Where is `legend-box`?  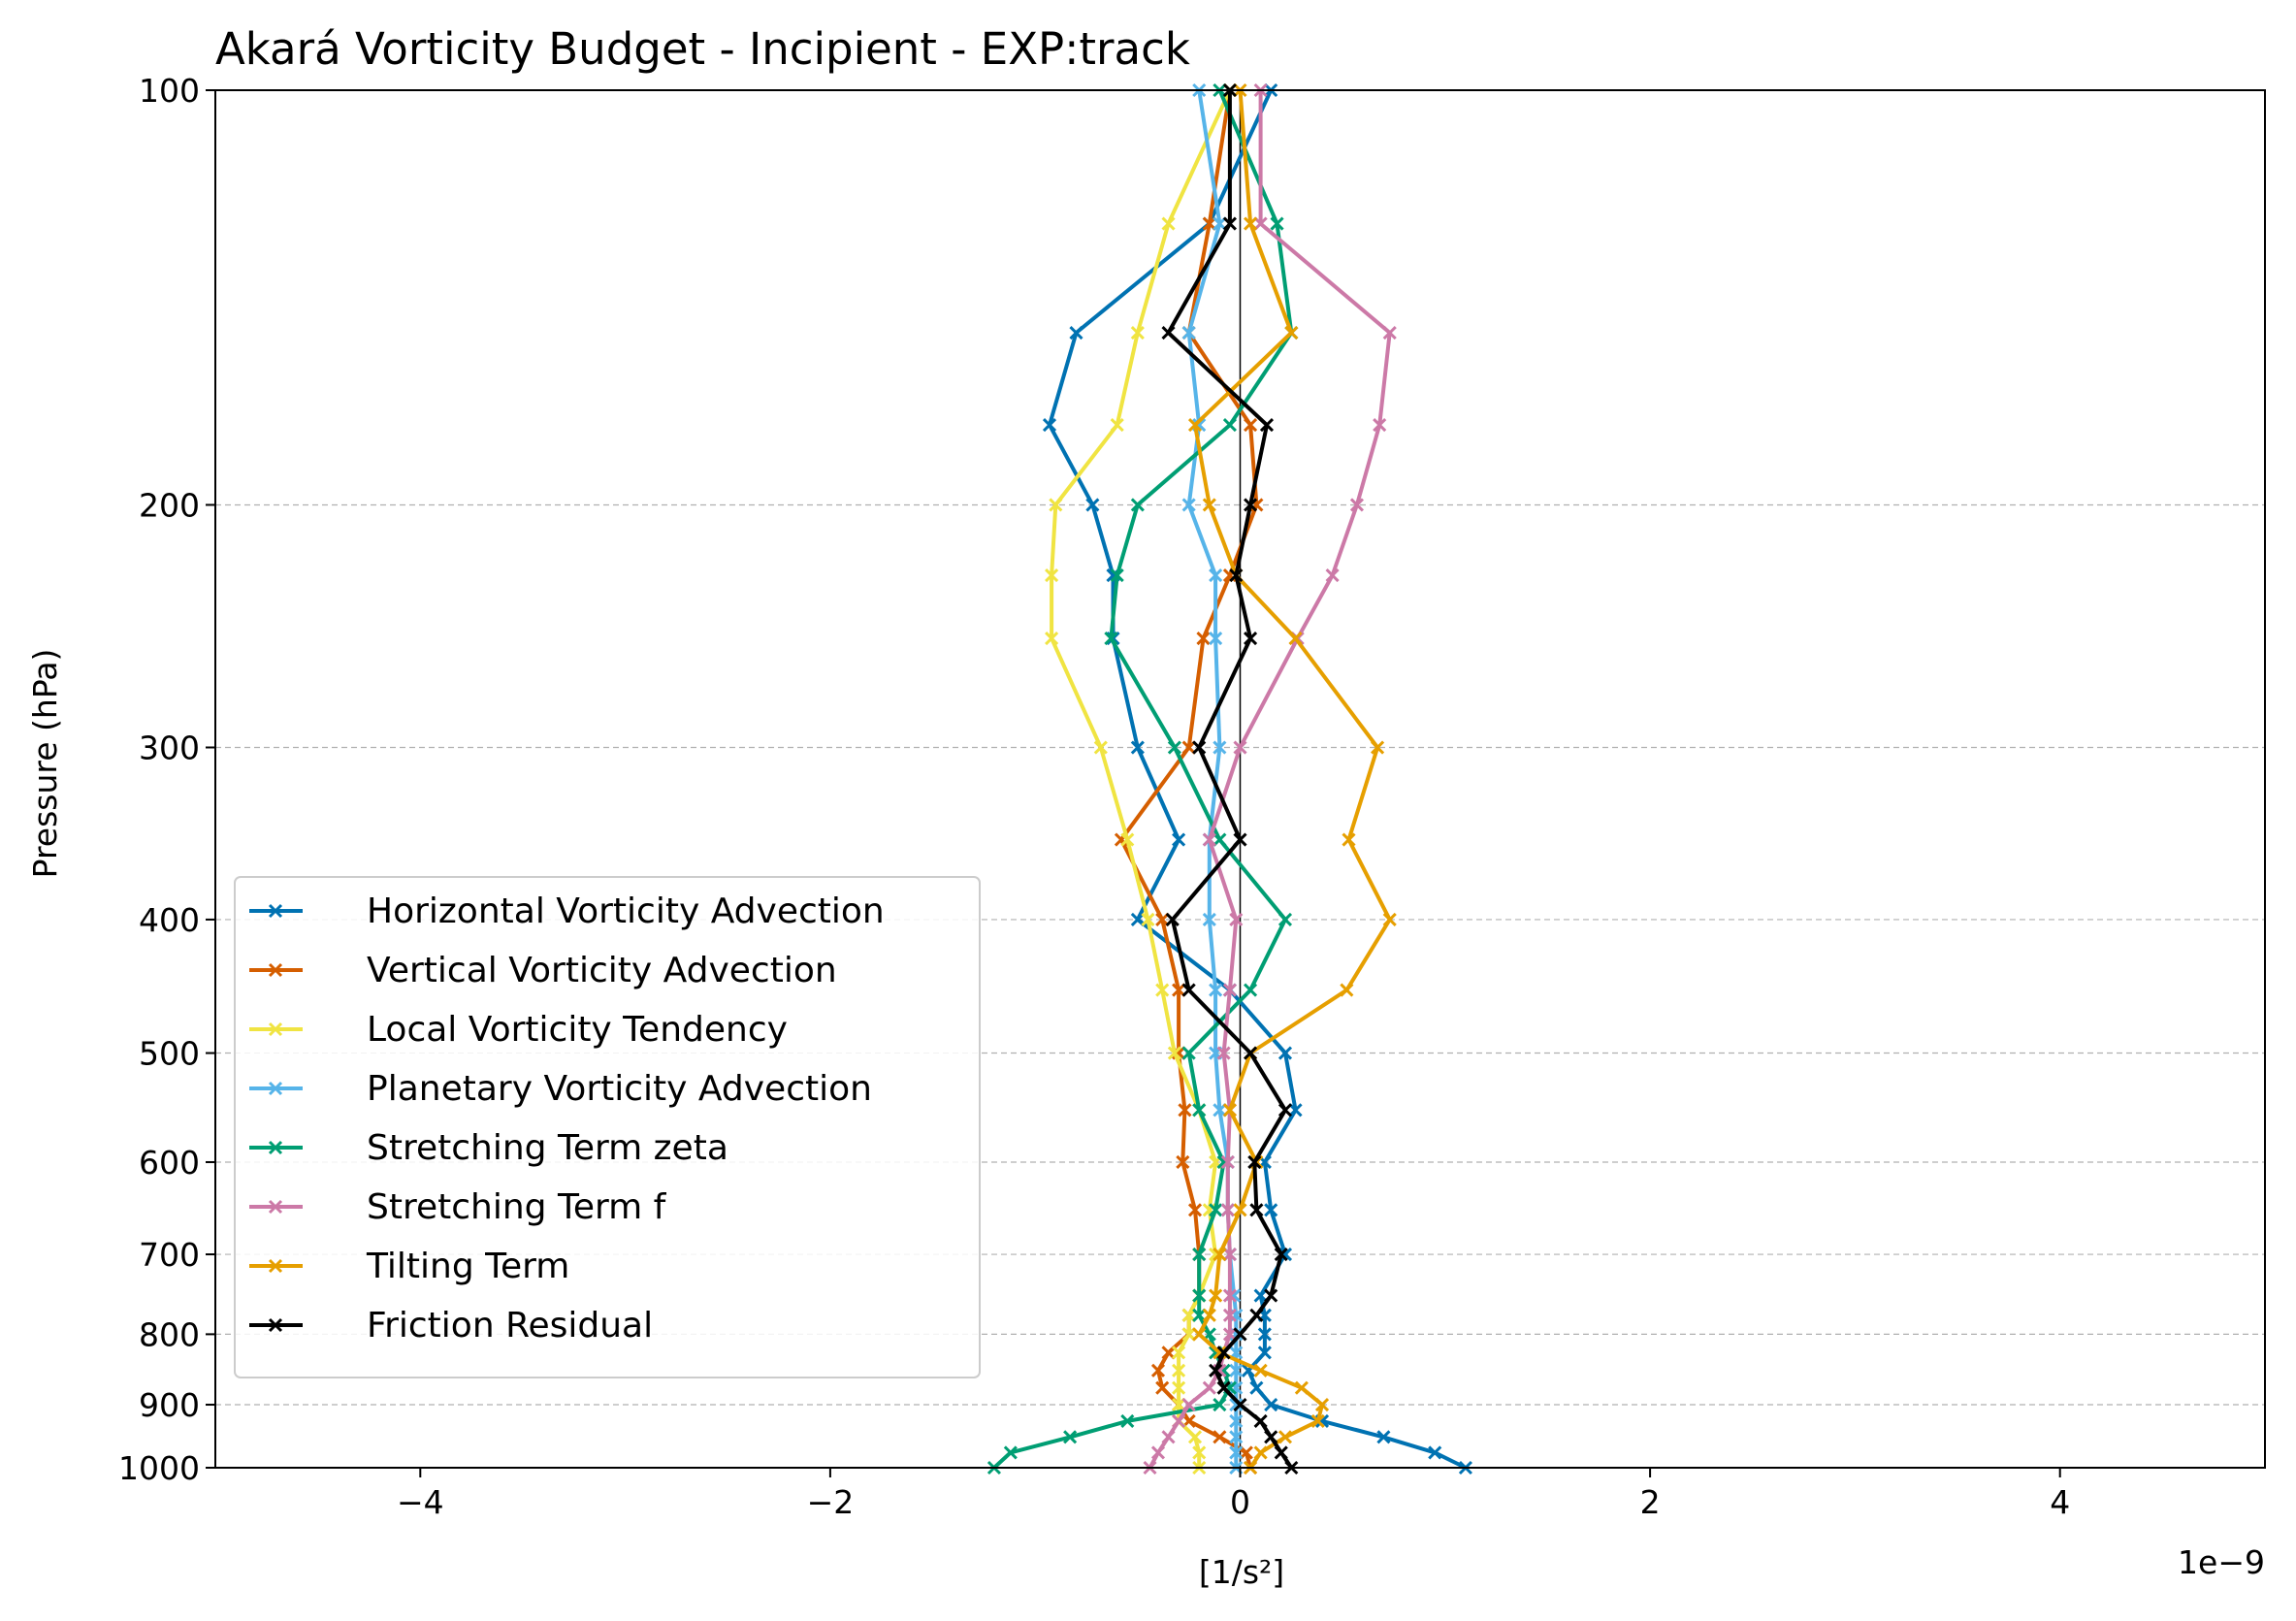 legend-box is located at coordinates (608, 1127).